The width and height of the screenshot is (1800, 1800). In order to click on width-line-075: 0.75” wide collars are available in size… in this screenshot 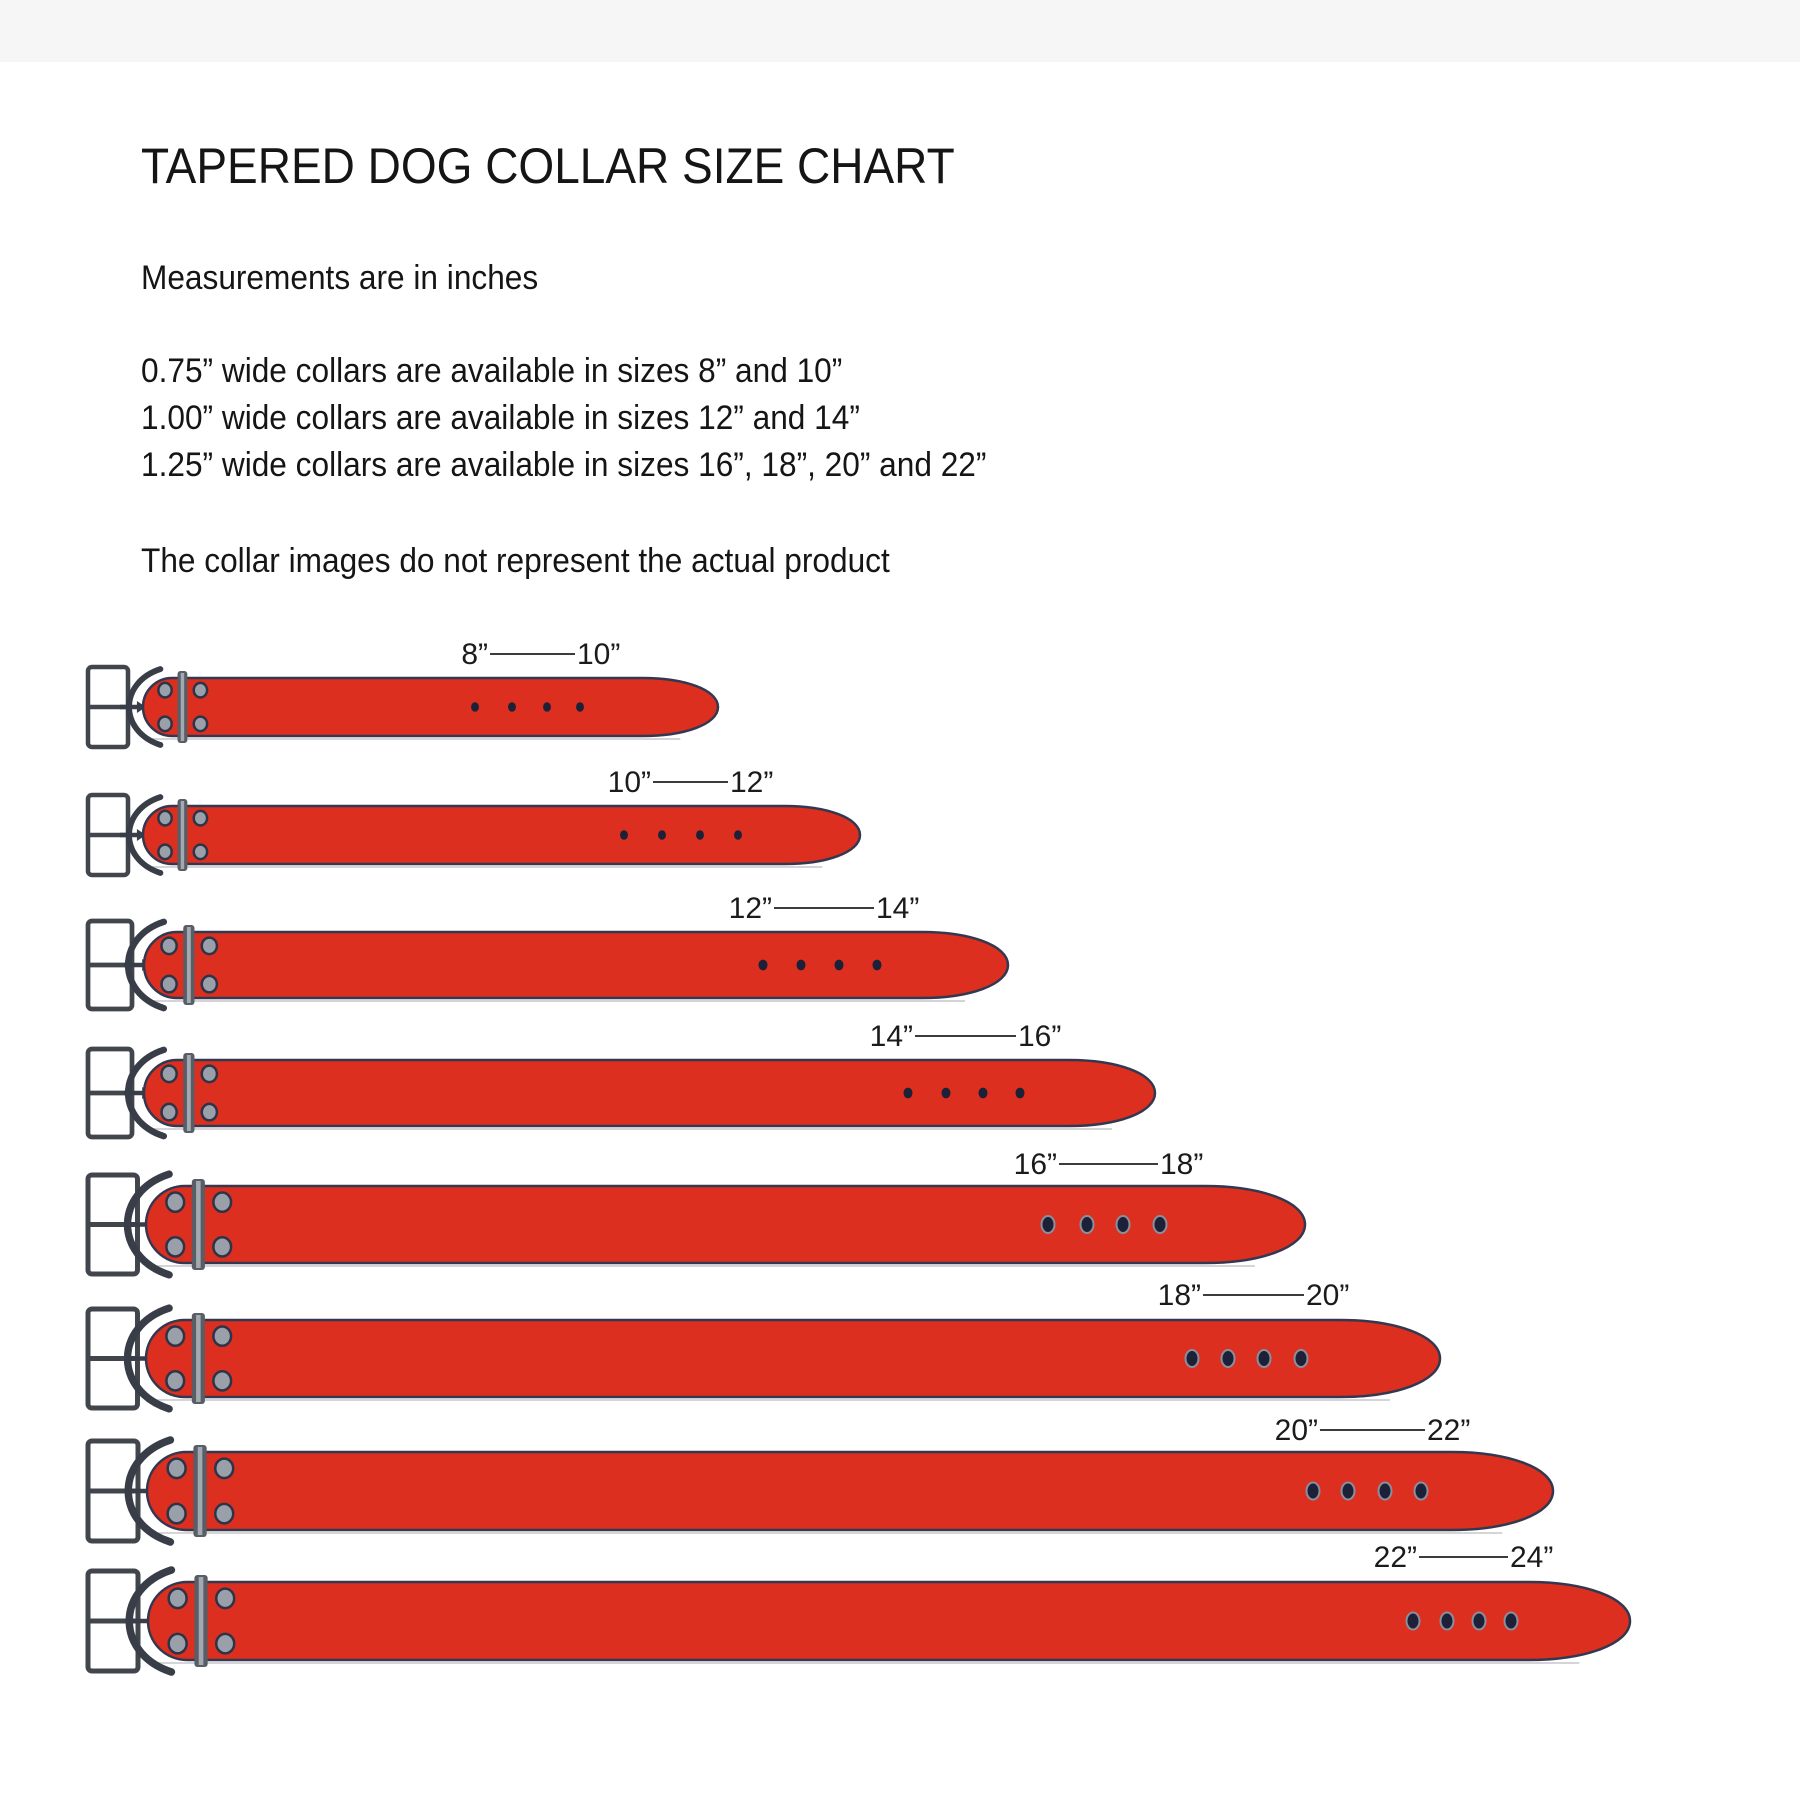, I will do `click(492, 371)`.